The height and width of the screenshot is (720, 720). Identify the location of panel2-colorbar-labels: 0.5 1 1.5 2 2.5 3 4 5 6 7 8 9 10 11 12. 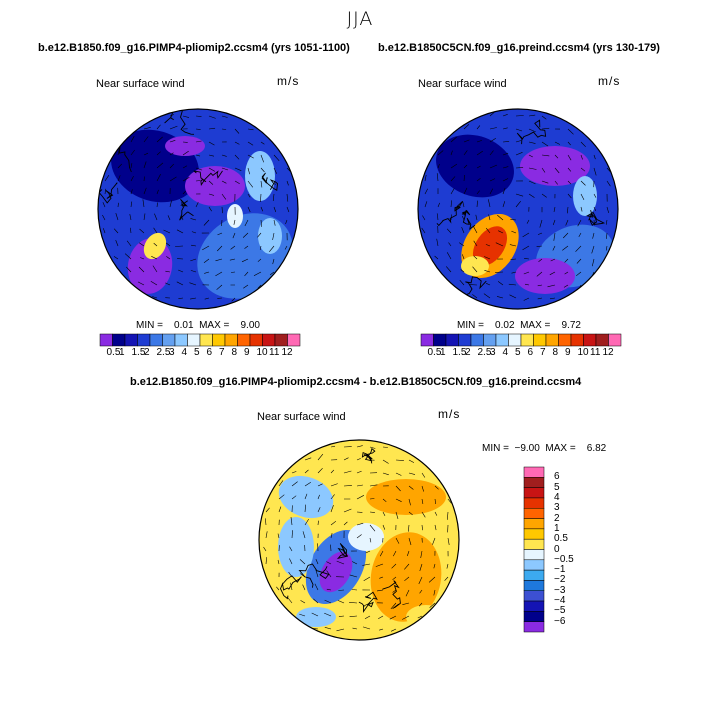
(521, 354).